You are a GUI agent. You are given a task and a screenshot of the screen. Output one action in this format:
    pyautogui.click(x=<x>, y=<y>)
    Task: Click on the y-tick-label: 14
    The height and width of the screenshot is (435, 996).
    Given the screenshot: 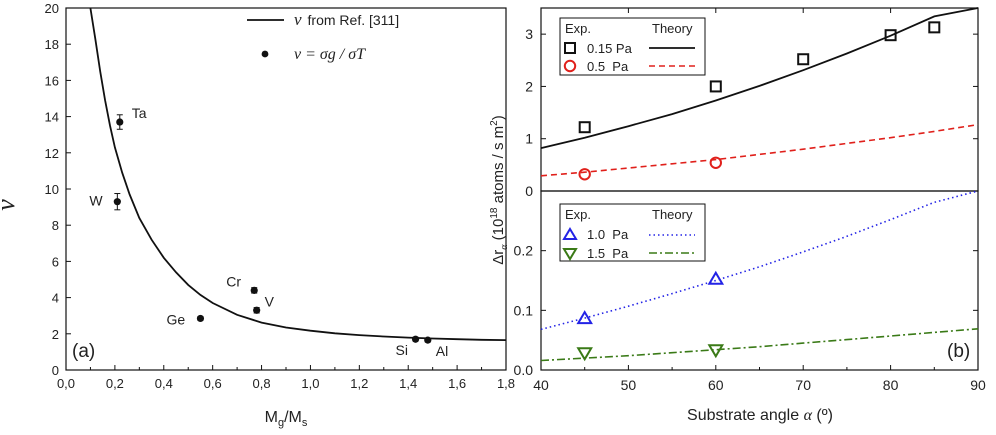 What is the action you would take?
    pyautogui.click(x=52, y=117)
    